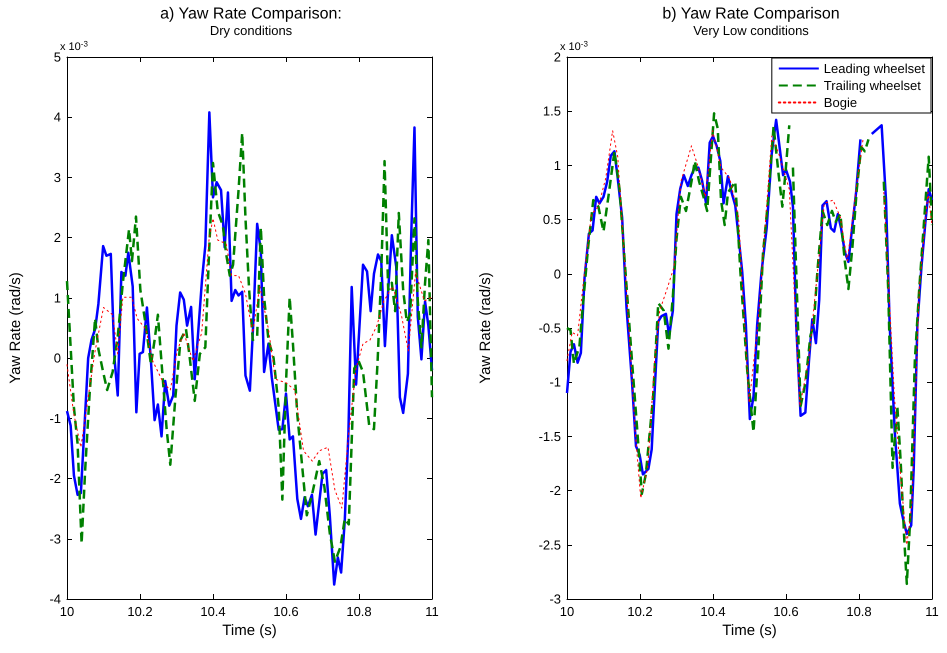  What do you see at coordinates (875, 68) in the screenshot?
I see `legend-label: Leading wheelset` at bounding box center [875, 68].